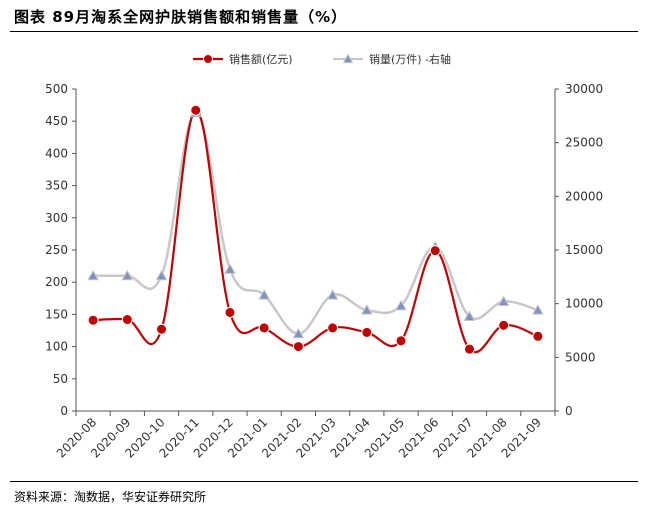  What do you see at coordinates (60, 379) in the screenshot?
I see `left-tick-label: 50` at bounding box center [60, 379].